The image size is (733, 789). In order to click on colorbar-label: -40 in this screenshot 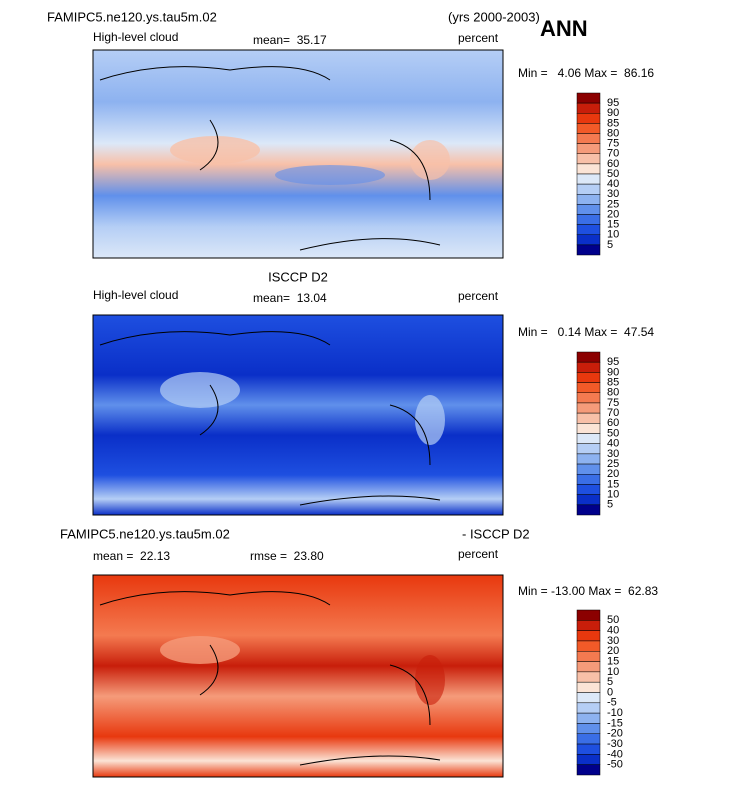, I will do `click(615, 754)`.